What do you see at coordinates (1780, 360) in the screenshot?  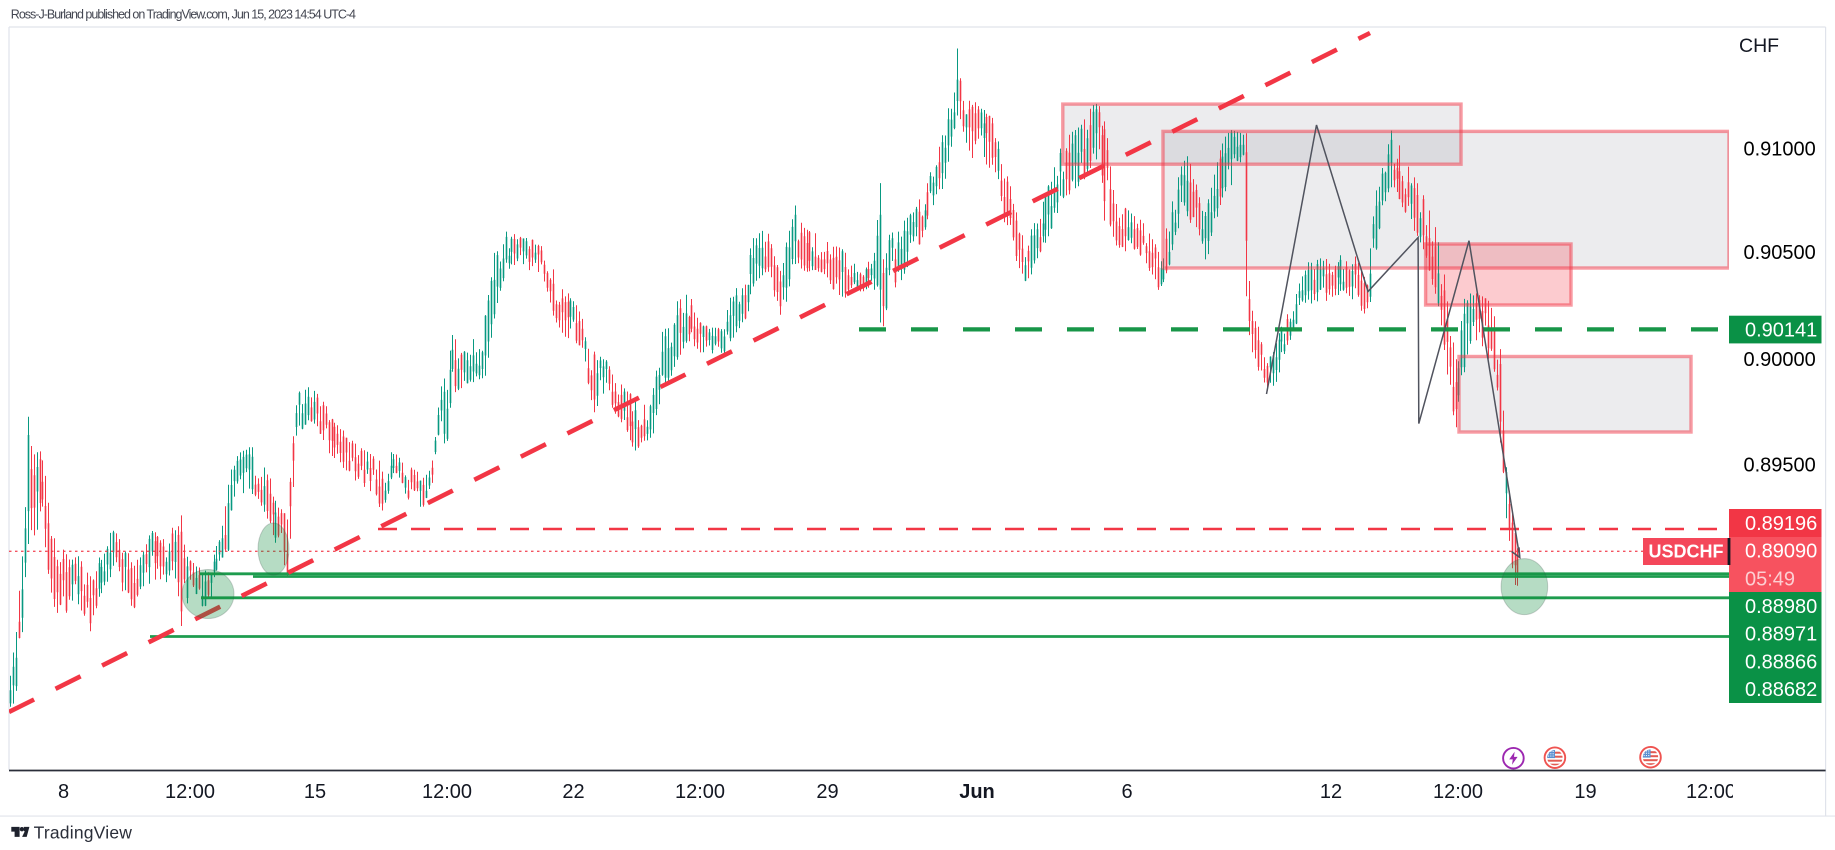 I see `svg-text: 0.90000` at bounding box center [1780, 360].